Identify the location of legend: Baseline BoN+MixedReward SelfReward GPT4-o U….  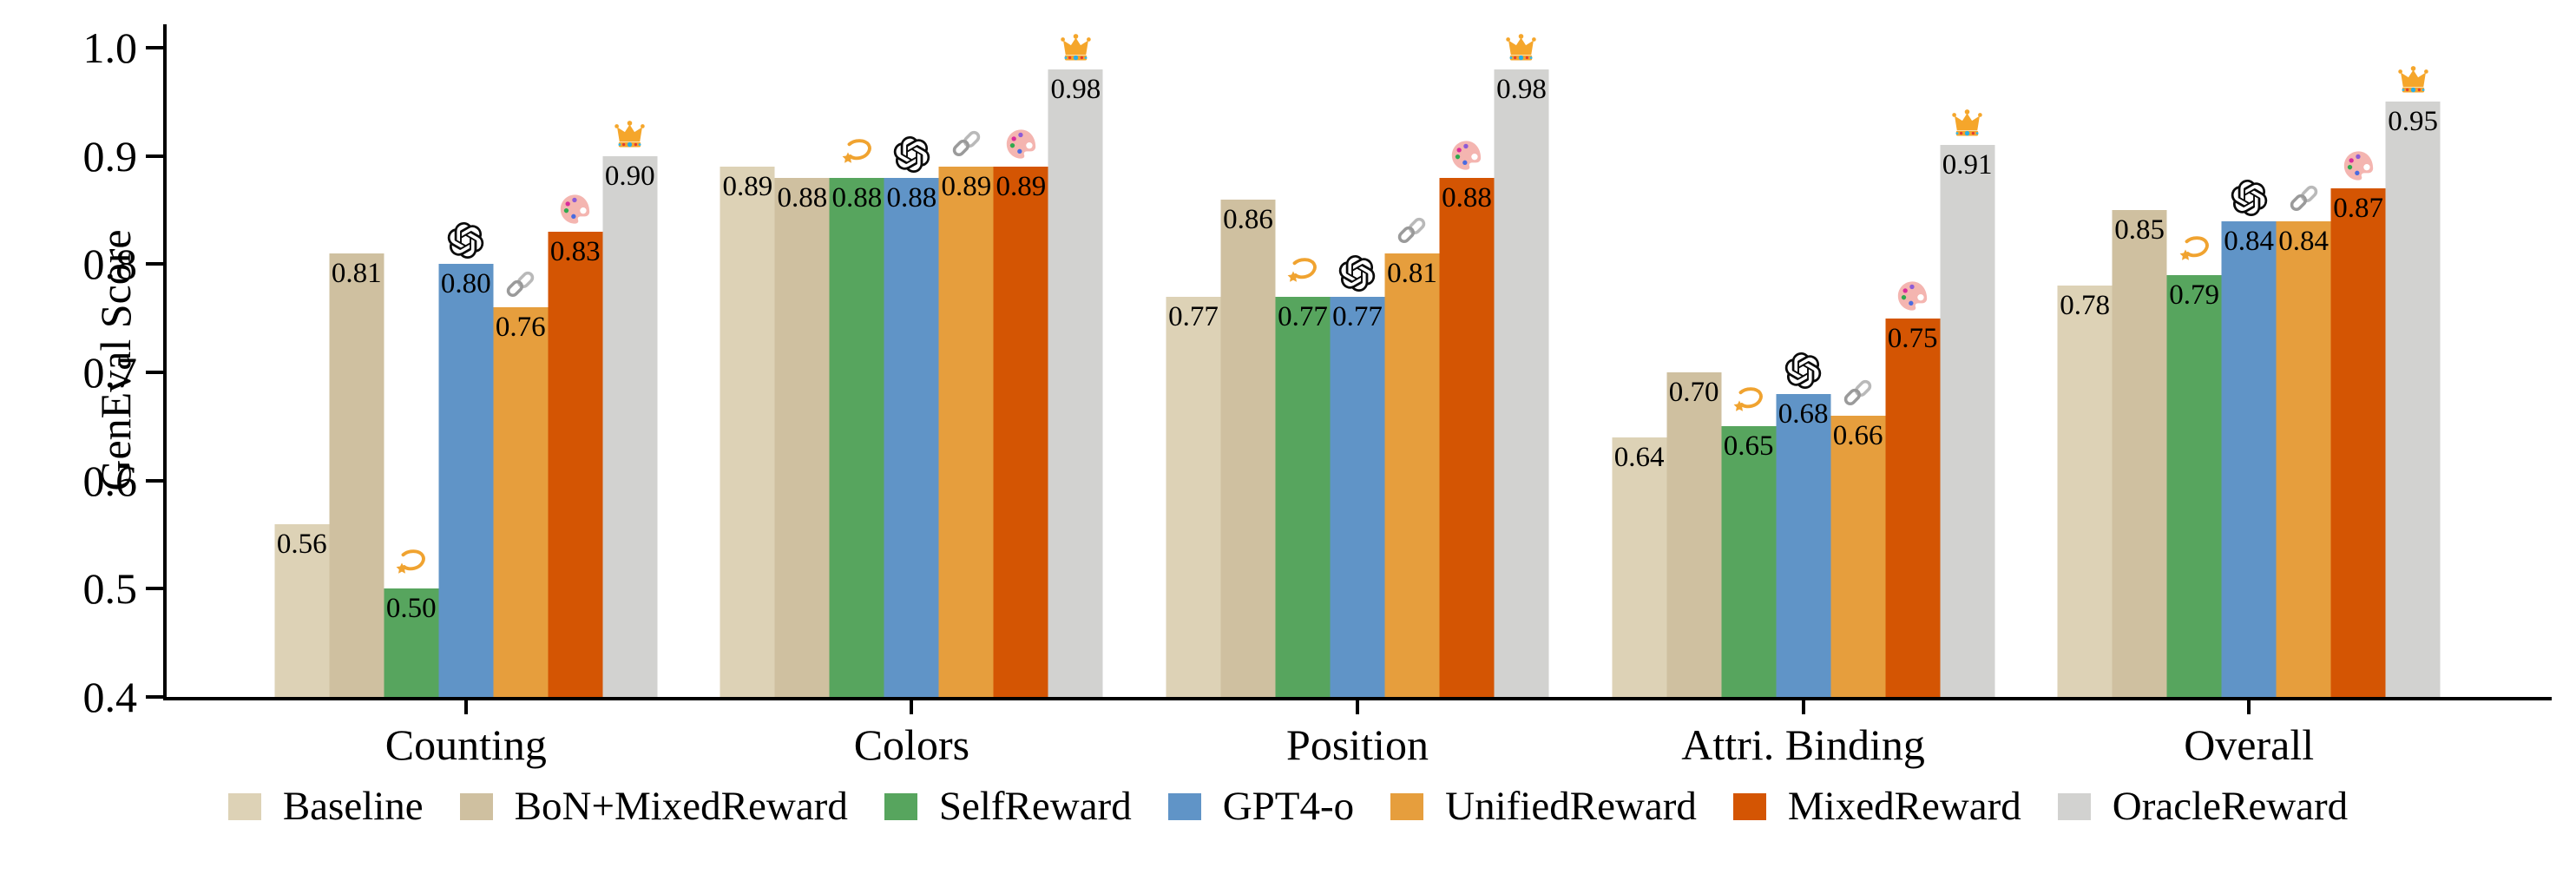
(1288, 806).